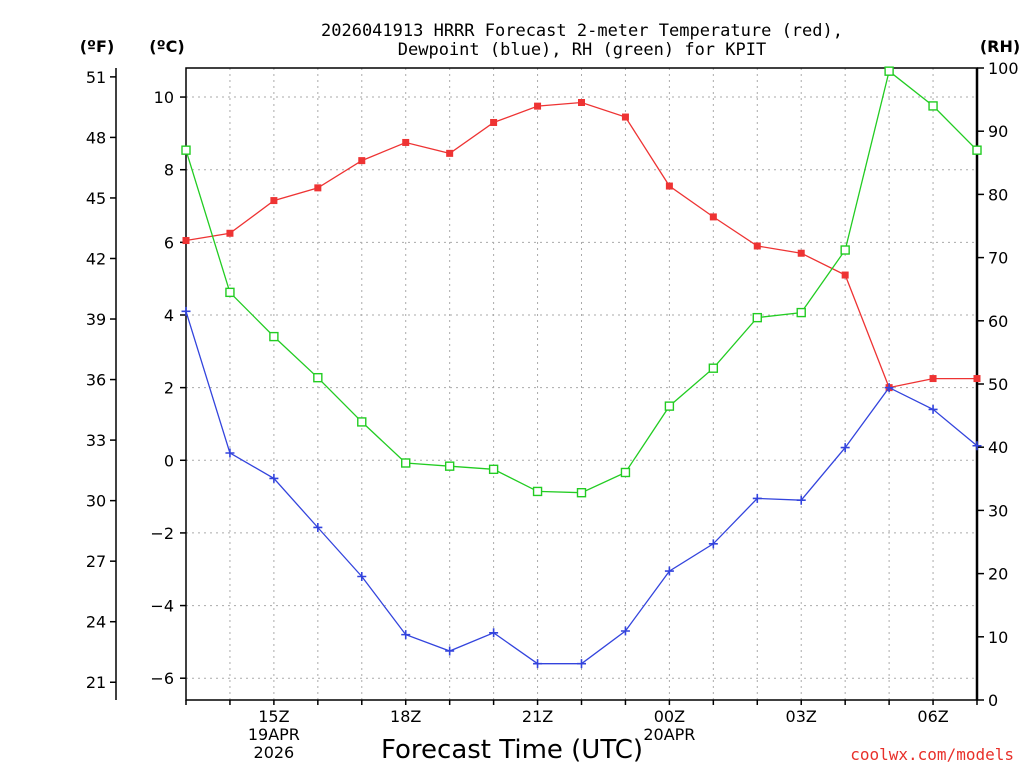 Image resolution: width=1024 pixels, height=768 pixels. I want to click on celsius-tick-label: −4, so click(162, 606).